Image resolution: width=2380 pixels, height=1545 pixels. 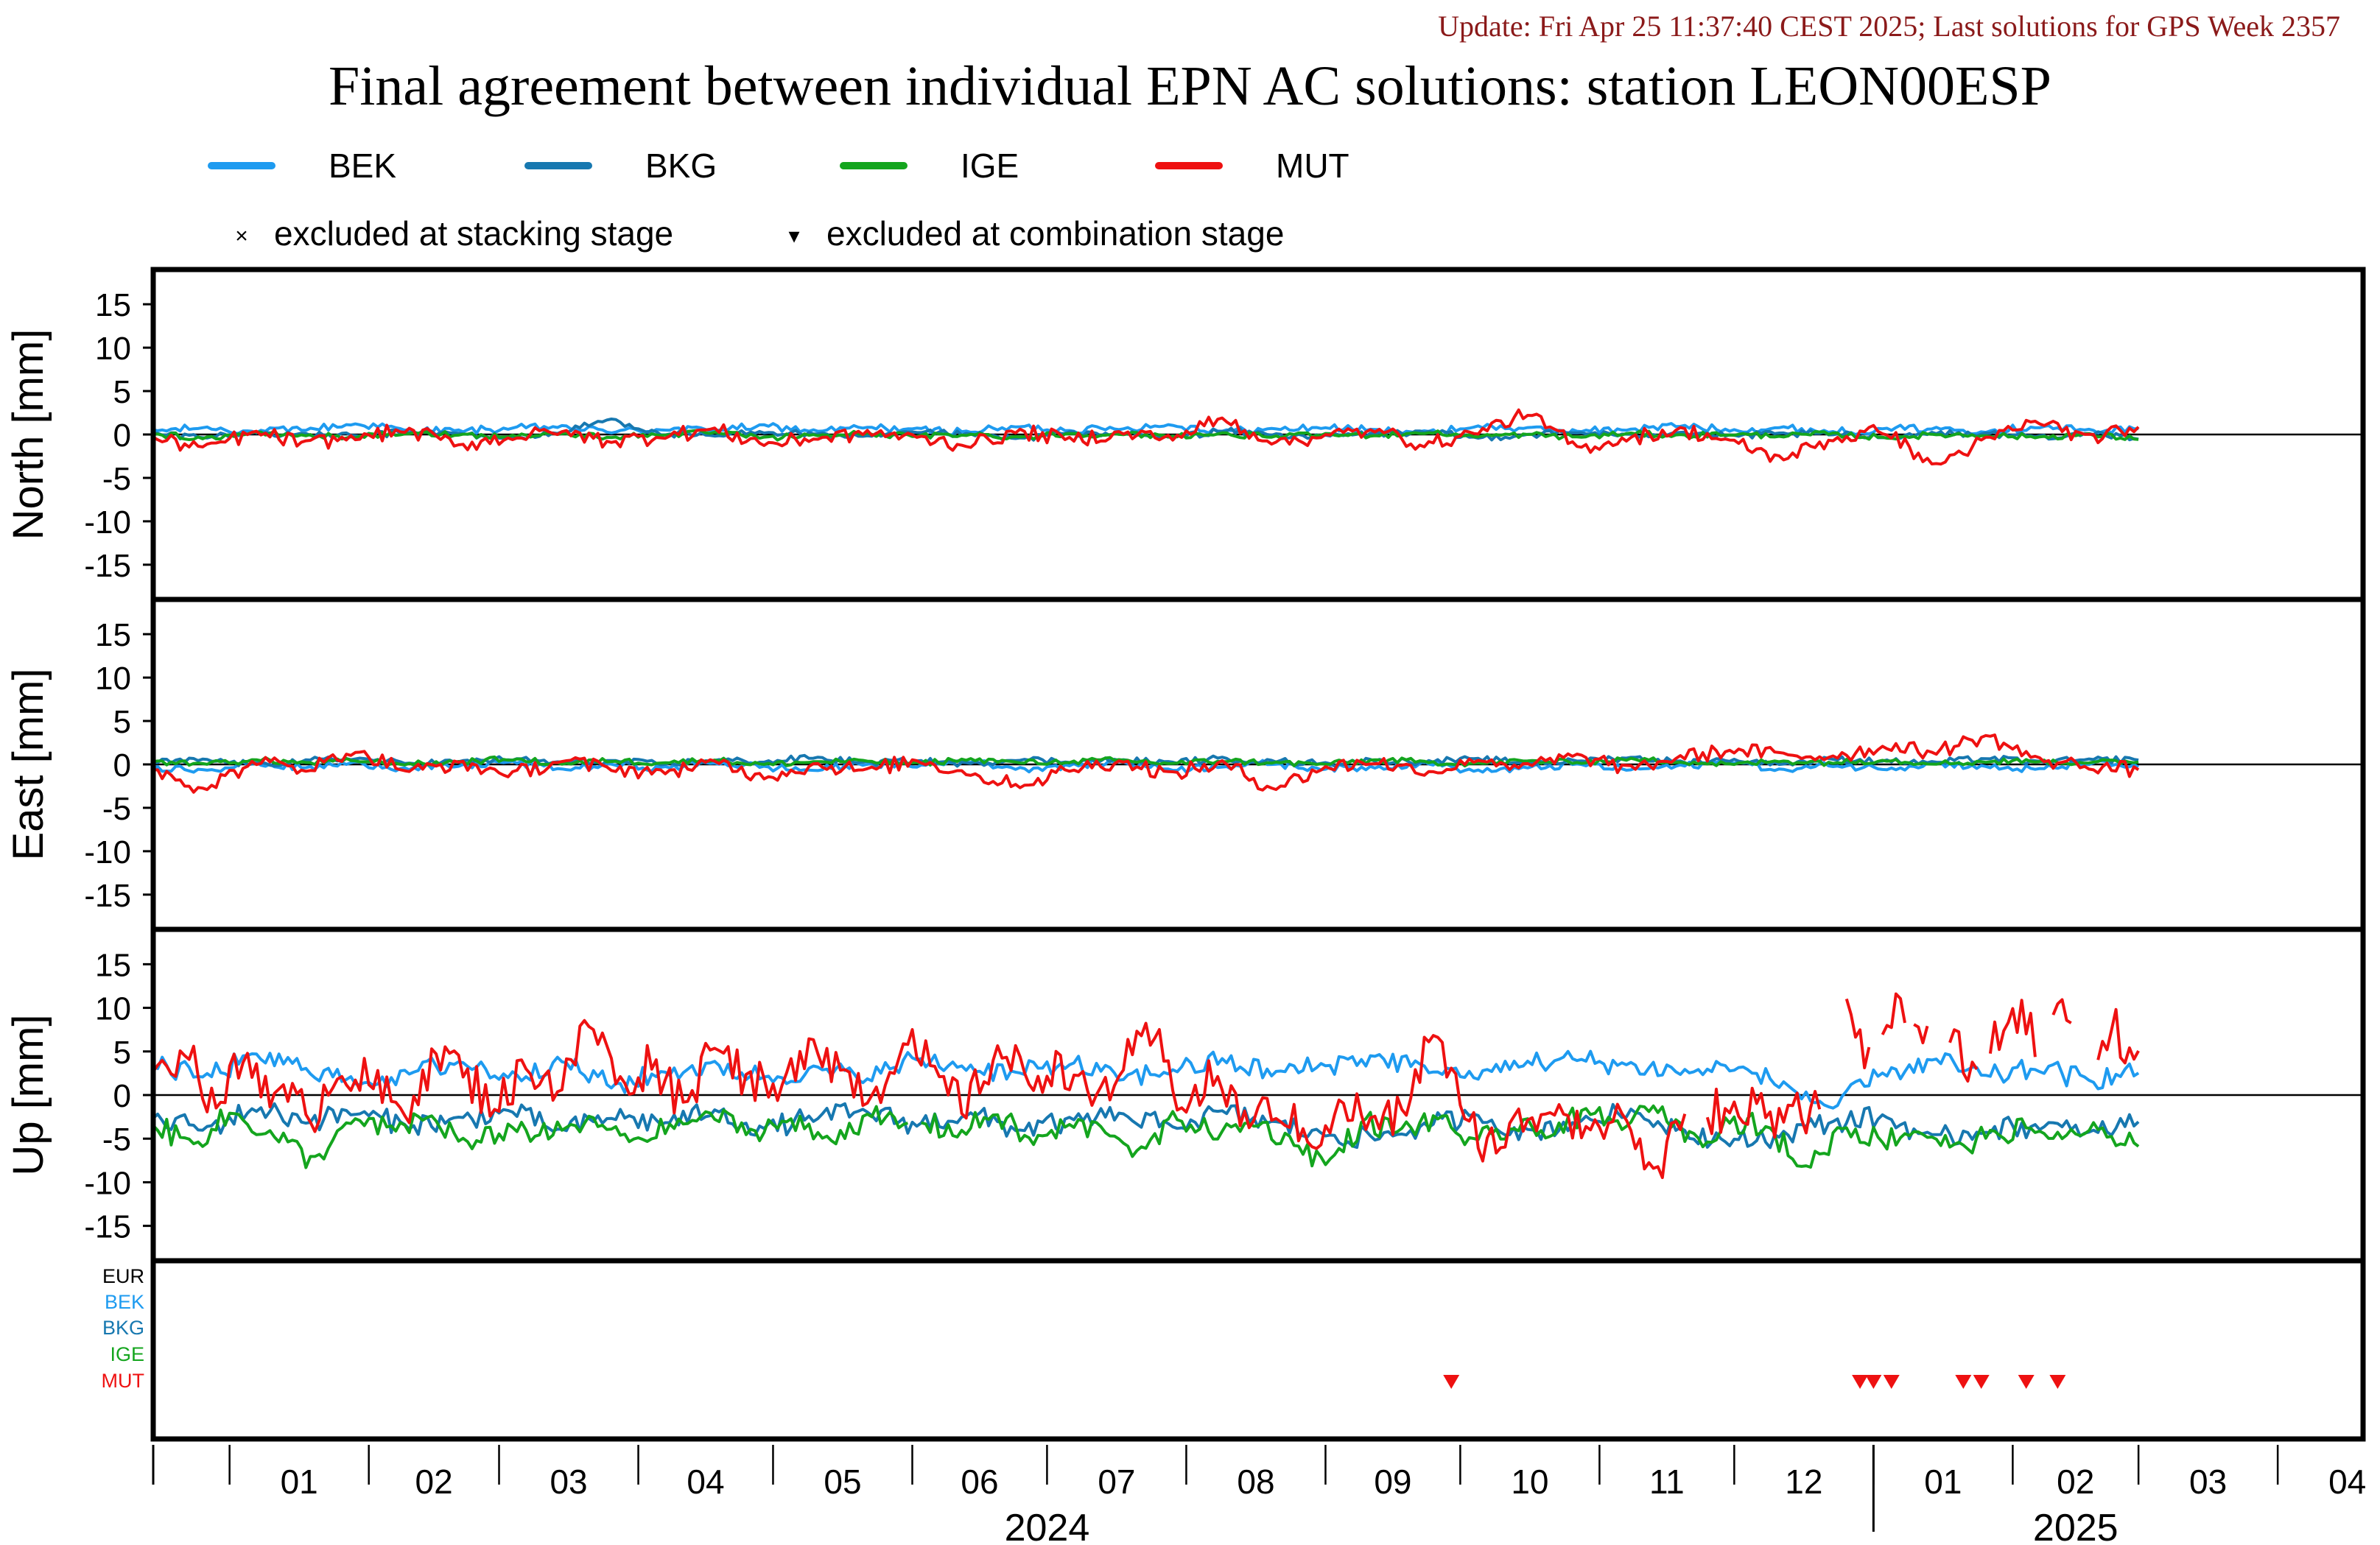 What do you see at coordinates (124, 1302) in the screenshot?
I see `exclusion-row-label: BEK` at bounding box center [124, 1302].